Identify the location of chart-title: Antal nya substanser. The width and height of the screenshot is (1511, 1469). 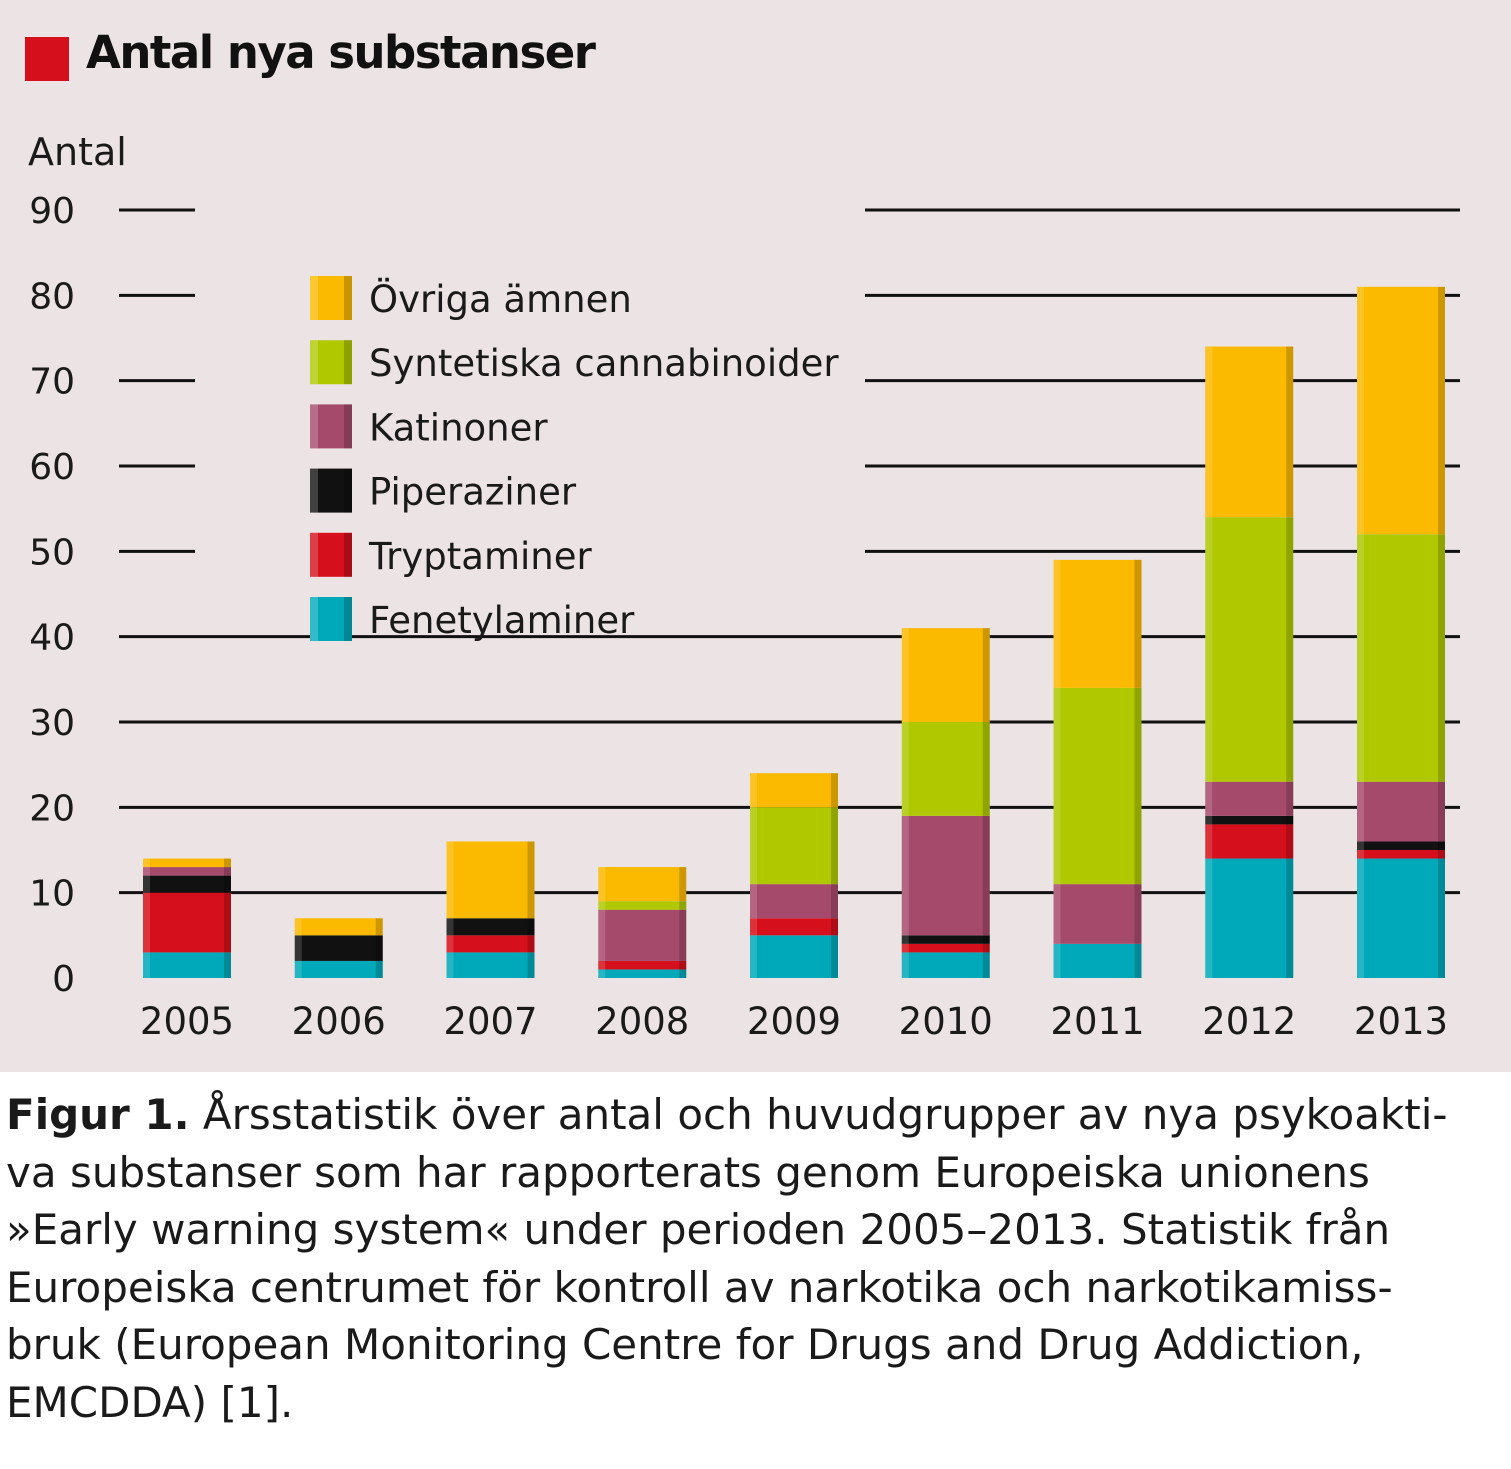
(341, 52).